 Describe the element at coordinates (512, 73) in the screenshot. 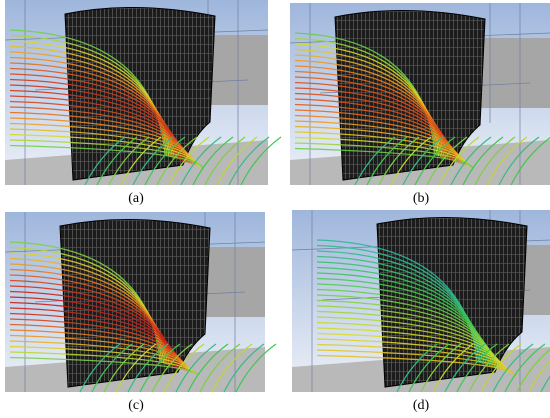

I see `hub-block` at that location.